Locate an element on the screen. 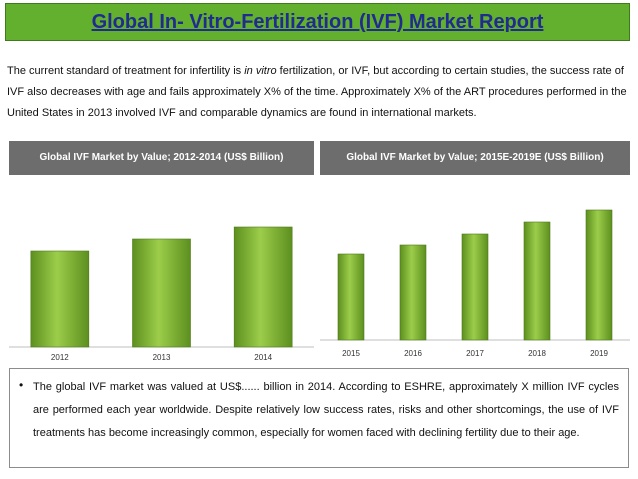  bar-2016 is located at coordinates (413, 292).